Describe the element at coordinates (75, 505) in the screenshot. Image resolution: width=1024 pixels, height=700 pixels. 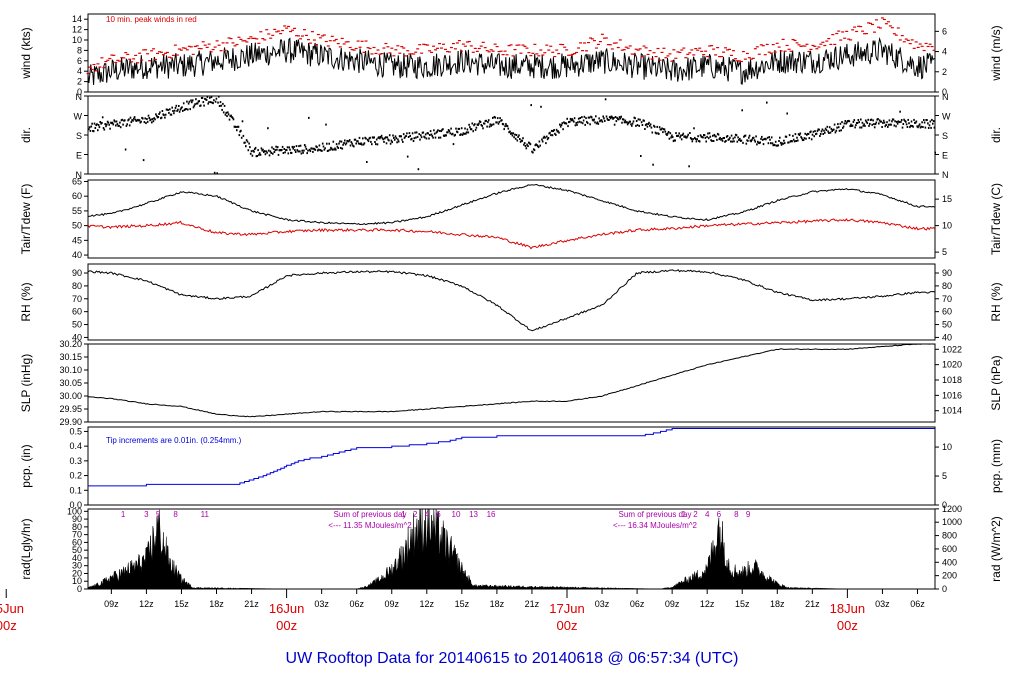
I see `y-tick-label-left: 0.0` at that location.